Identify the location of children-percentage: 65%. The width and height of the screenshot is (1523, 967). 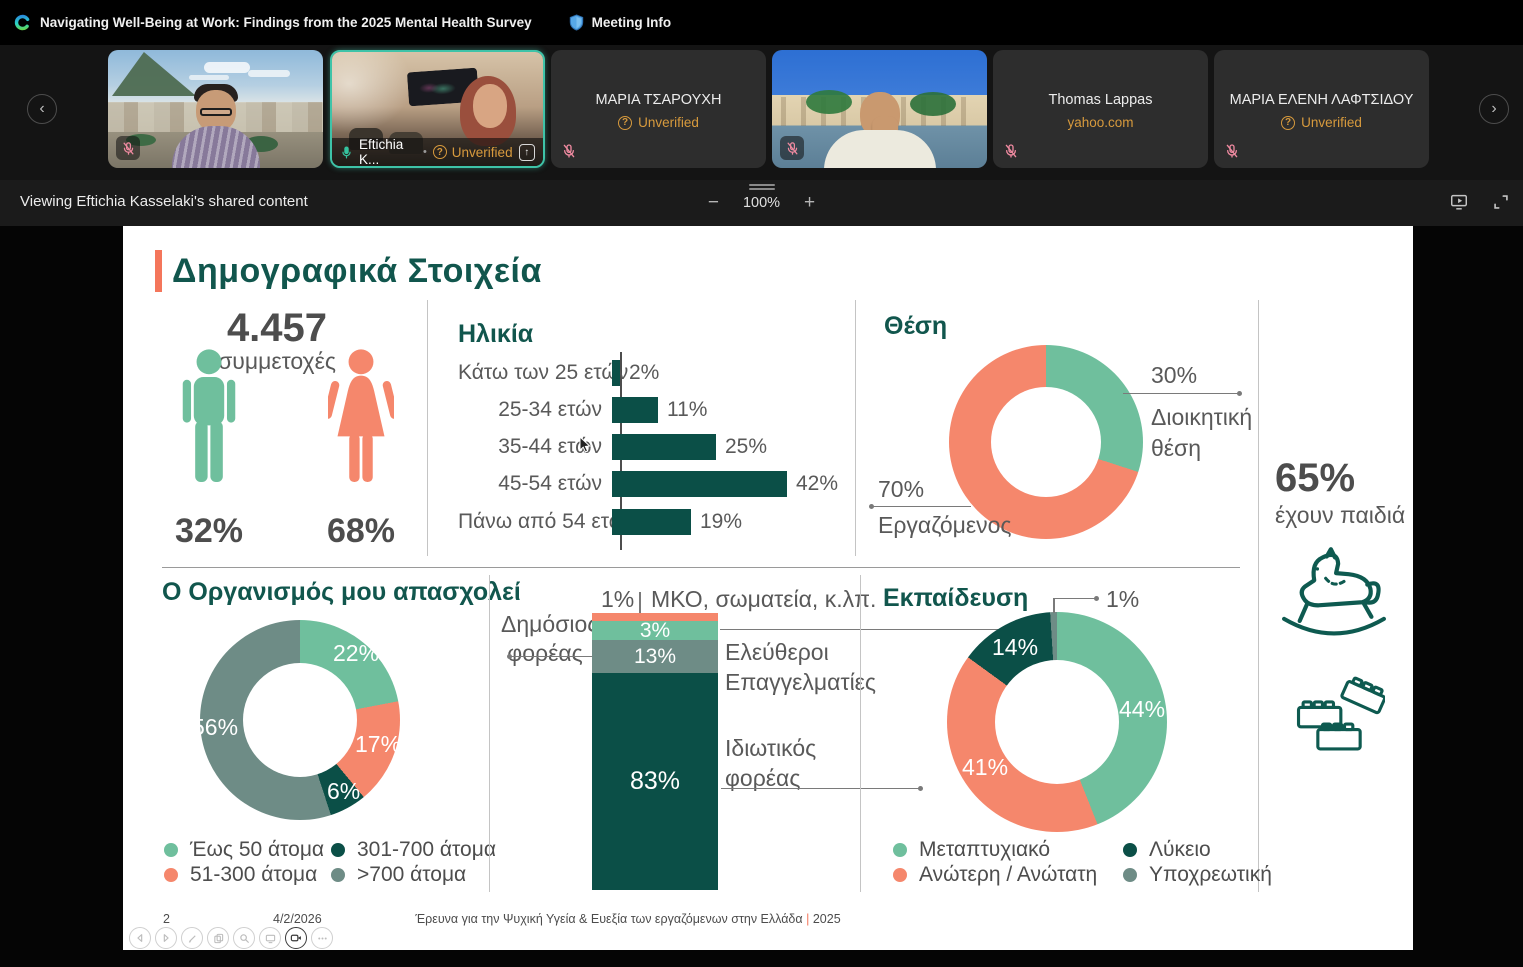
(1315, 478).